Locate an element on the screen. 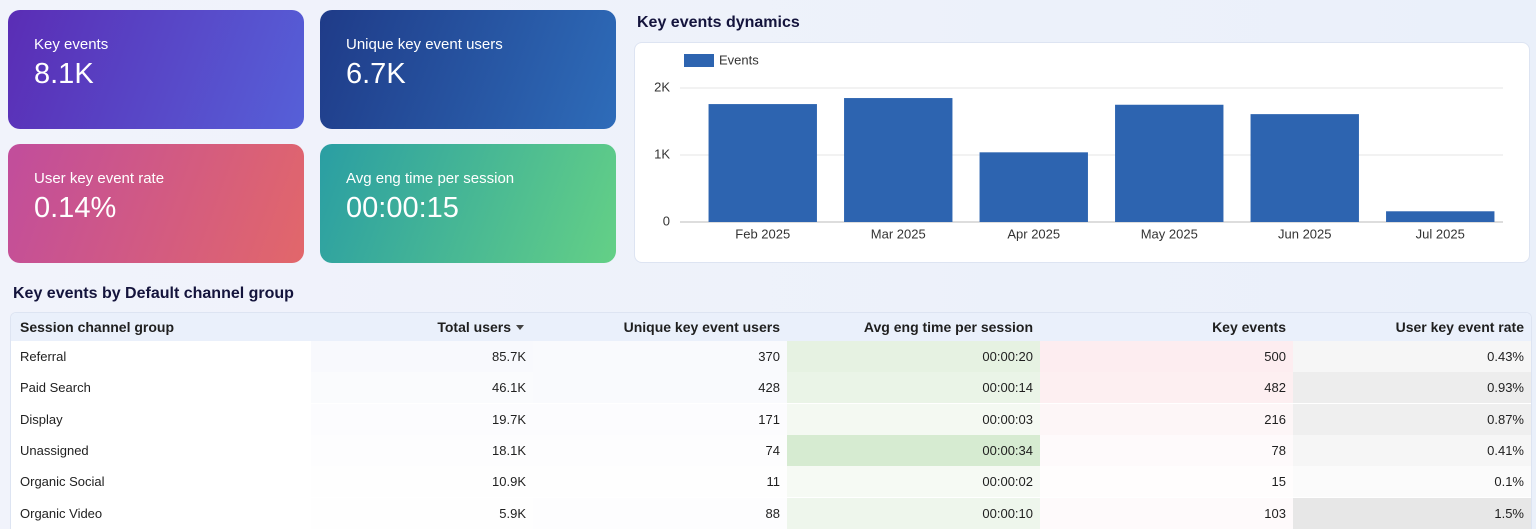  table-cell: 0.87% is located at coordinates (1412, 419).